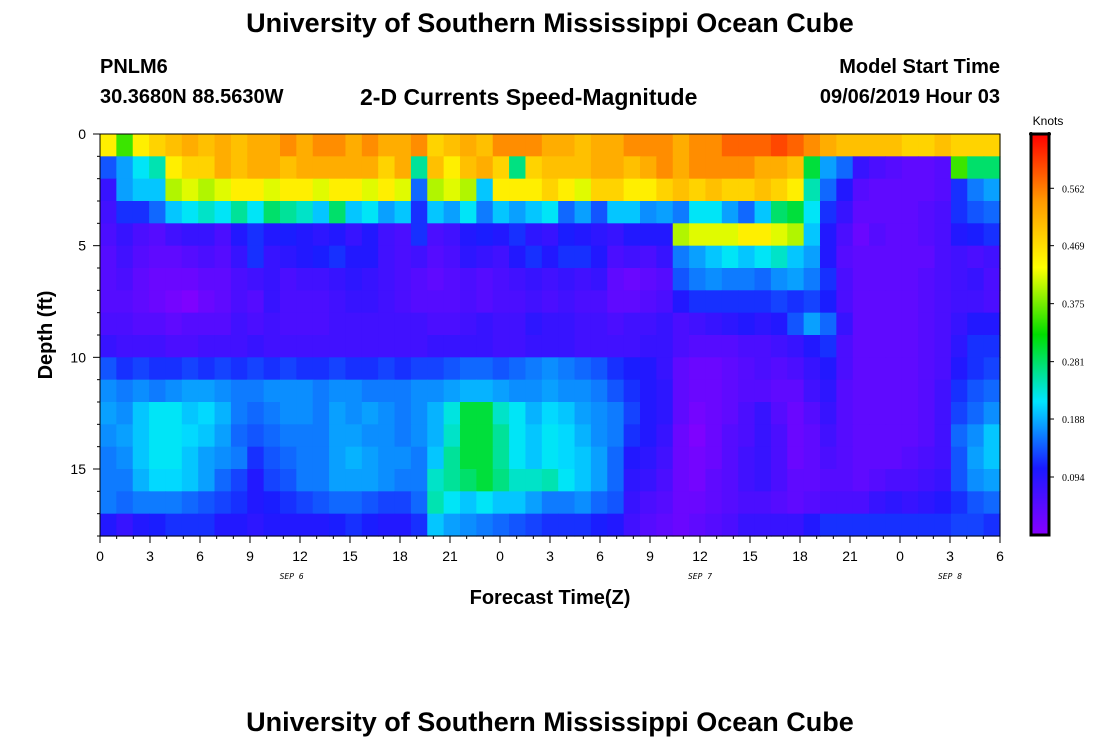  I want to click on colorbar-tick-label: 0.375, so click(1073, 305).